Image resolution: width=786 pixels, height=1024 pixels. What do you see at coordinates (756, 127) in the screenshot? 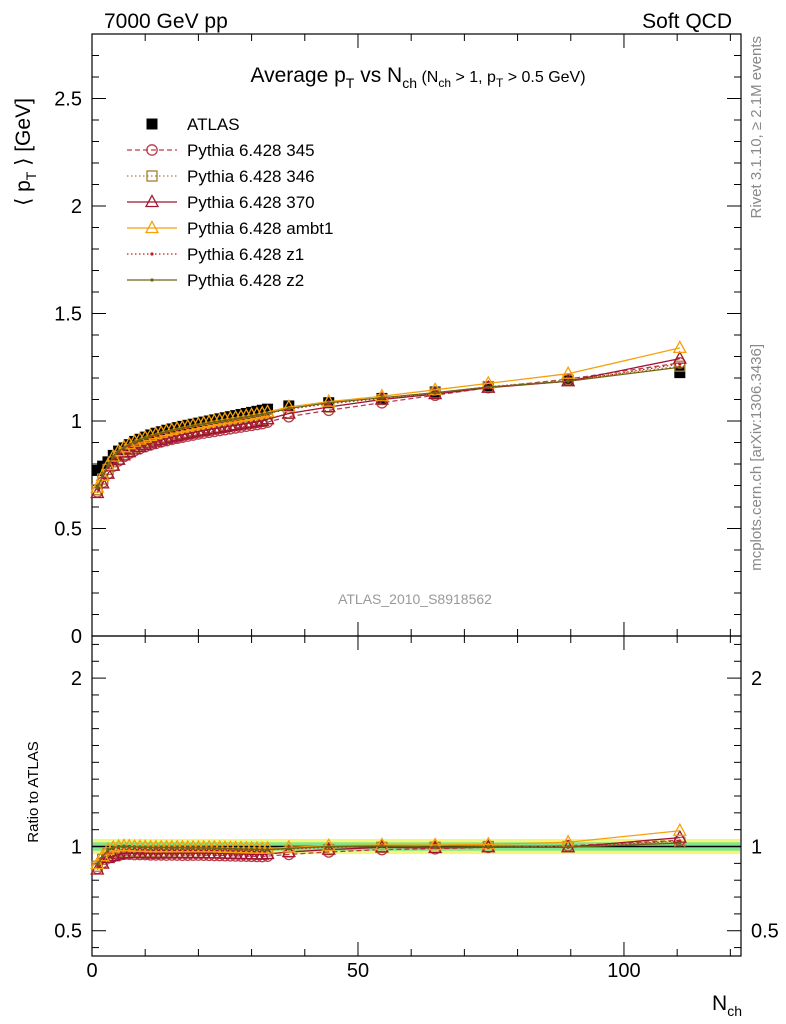
I see `rivet-label: Rivet 3.1.10, ≥ 2.1M events` at bounding box center [756, 127].